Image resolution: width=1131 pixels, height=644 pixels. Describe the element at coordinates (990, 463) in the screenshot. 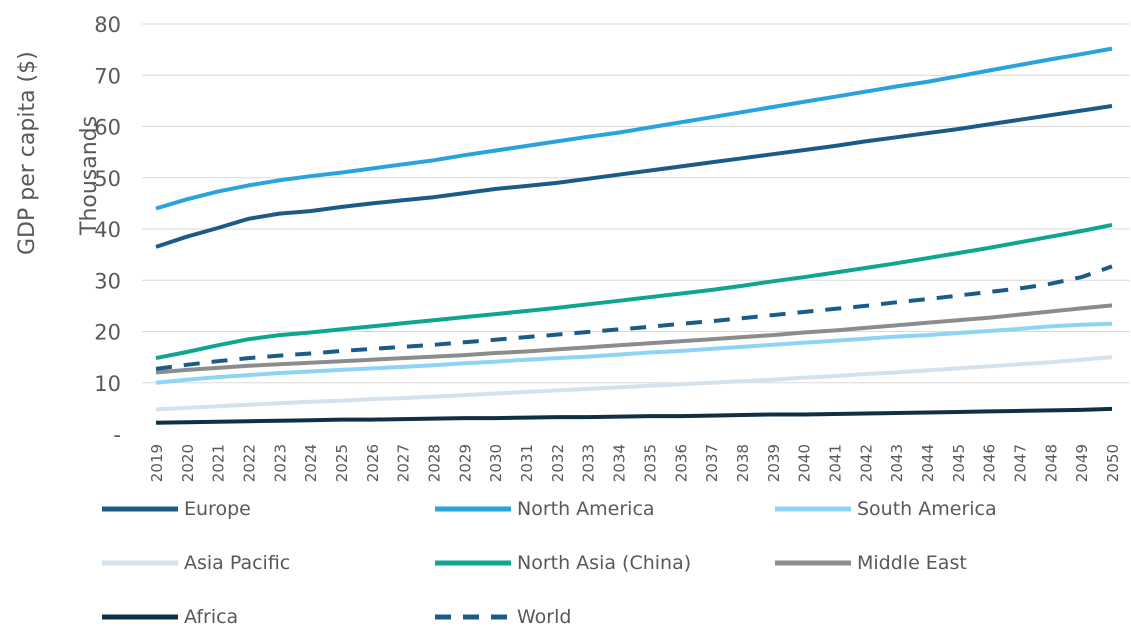

I see `x-tick-label: 2046` at that location.